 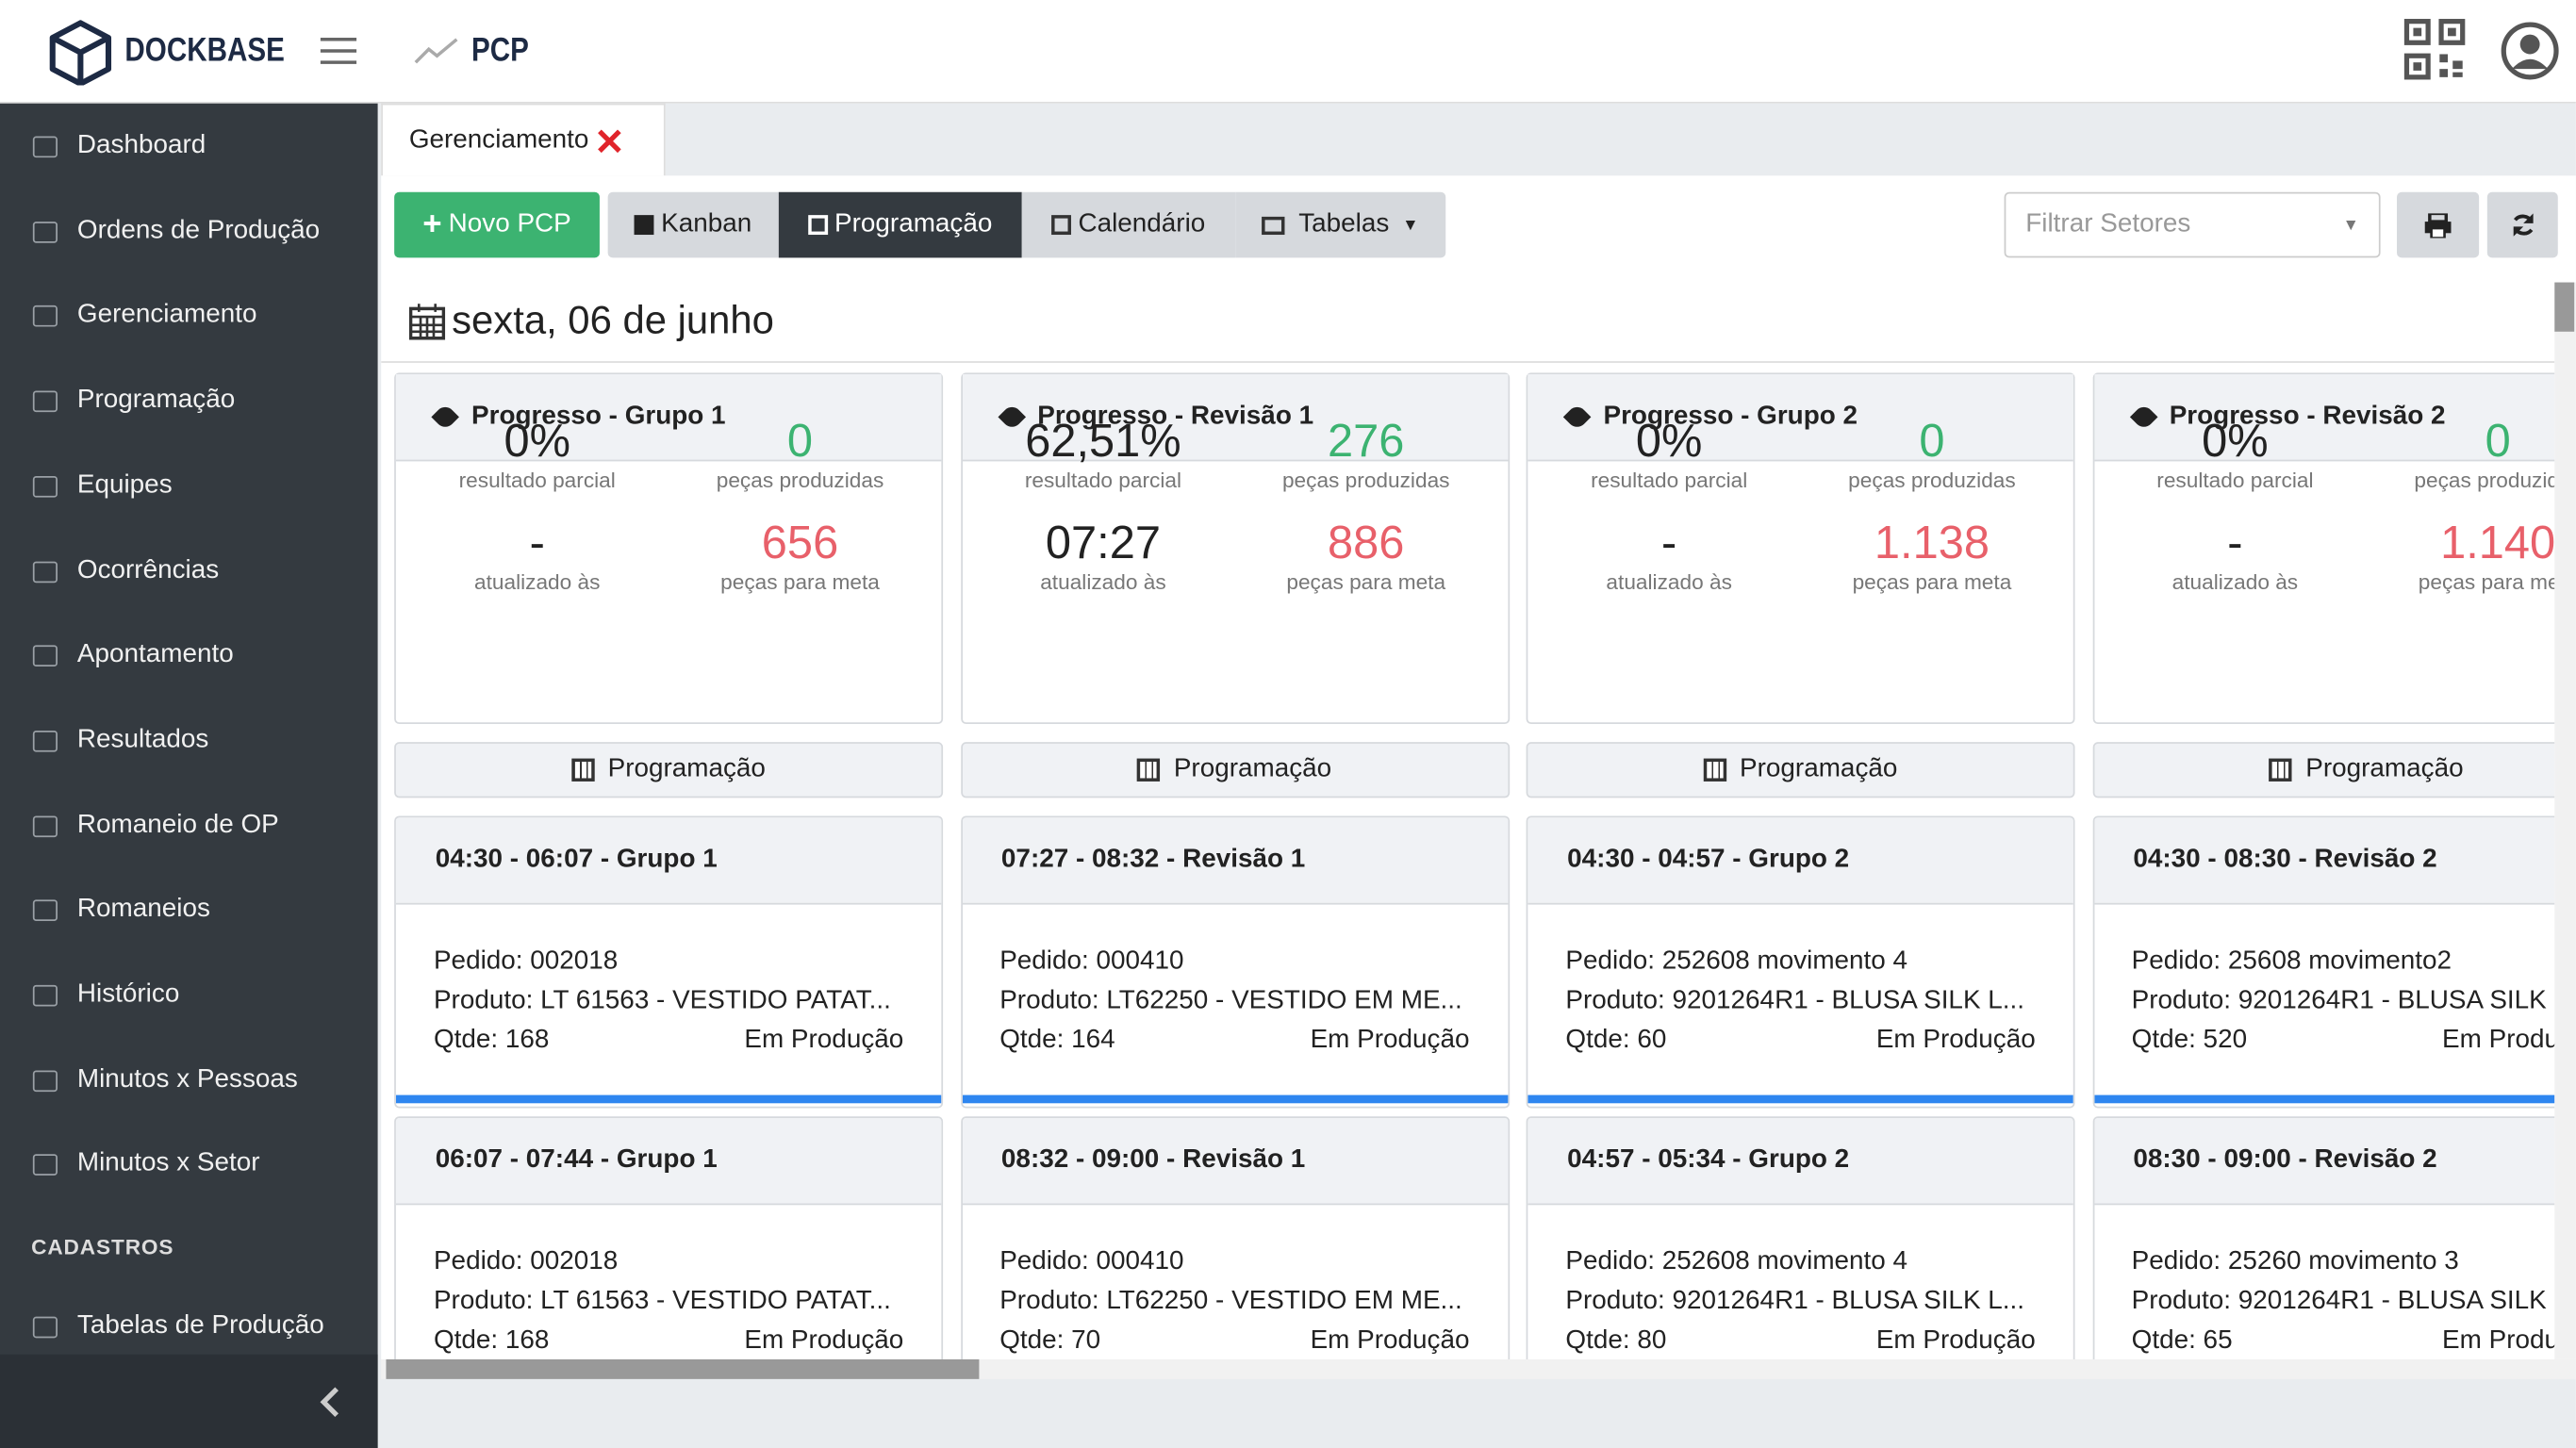 I want to click on collapse-button, so click(x=330, y=1402).